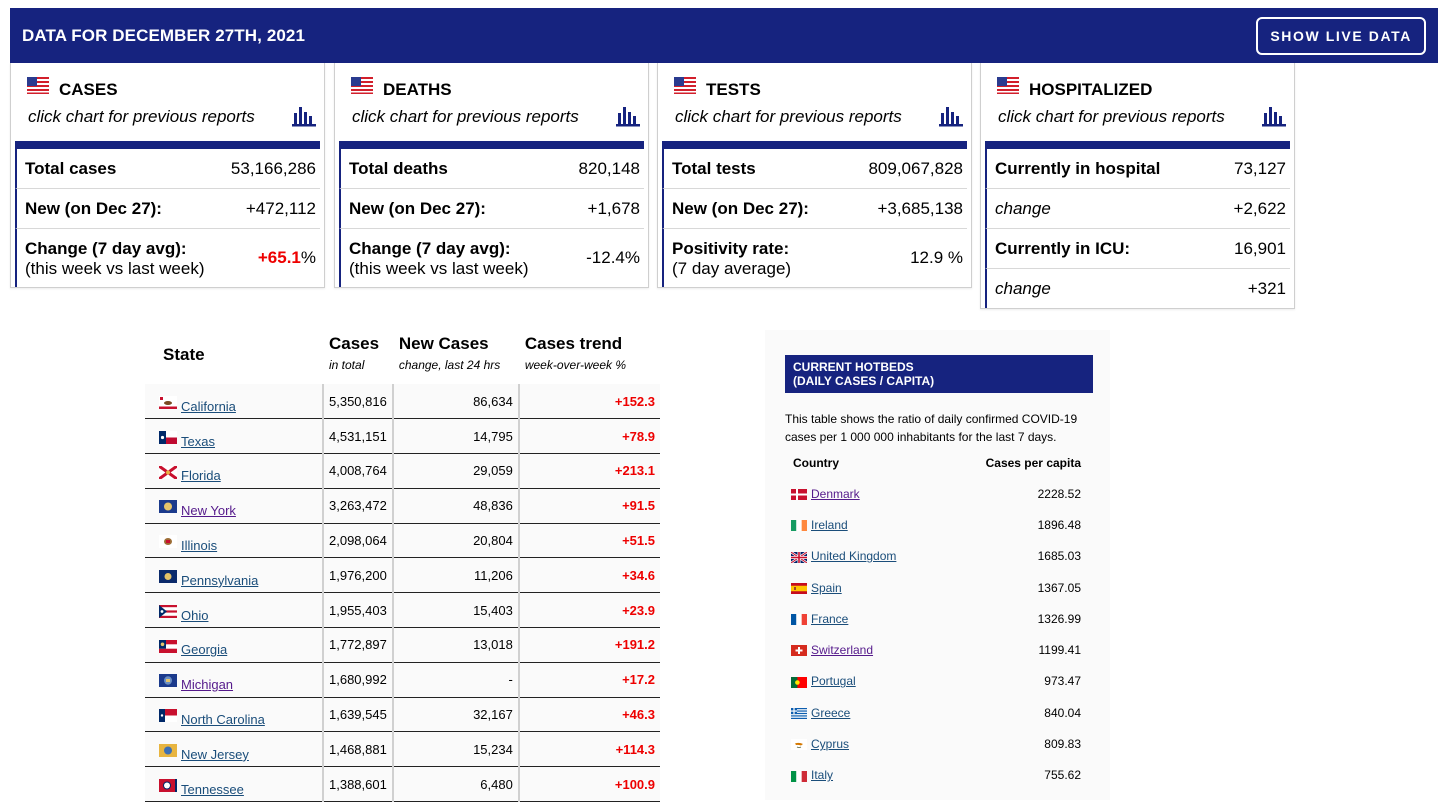  What do you see at coordinates (208, 511) in the screenshot?
I see `state-link: New York` at bounding box center [208, 511].